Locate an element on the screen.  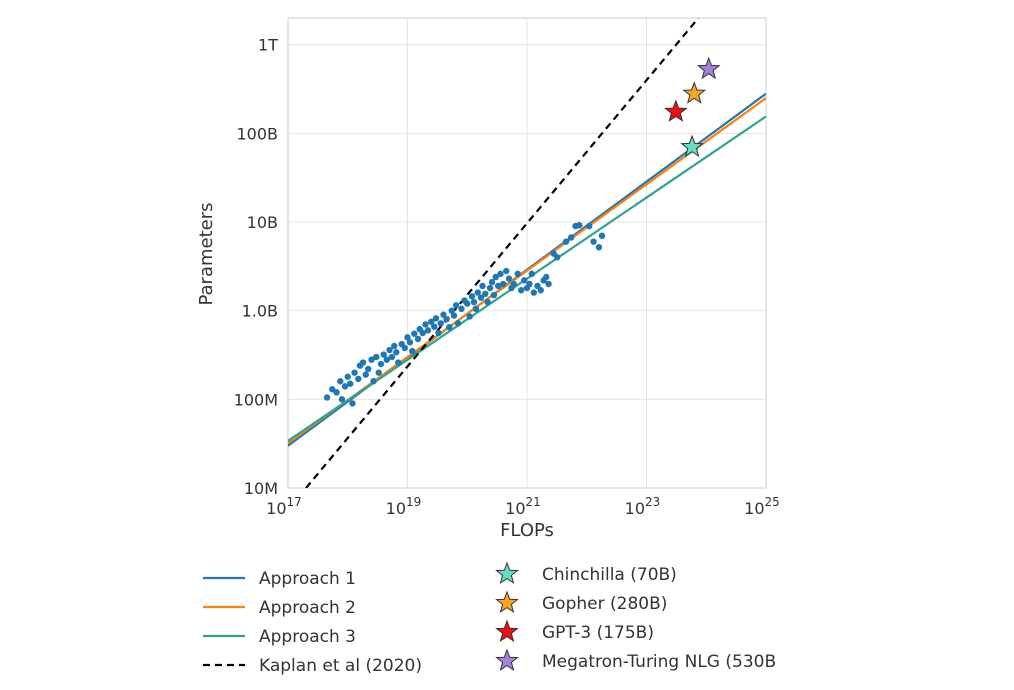
x-tick-label: 1017 is located at coordinates (284, 506).